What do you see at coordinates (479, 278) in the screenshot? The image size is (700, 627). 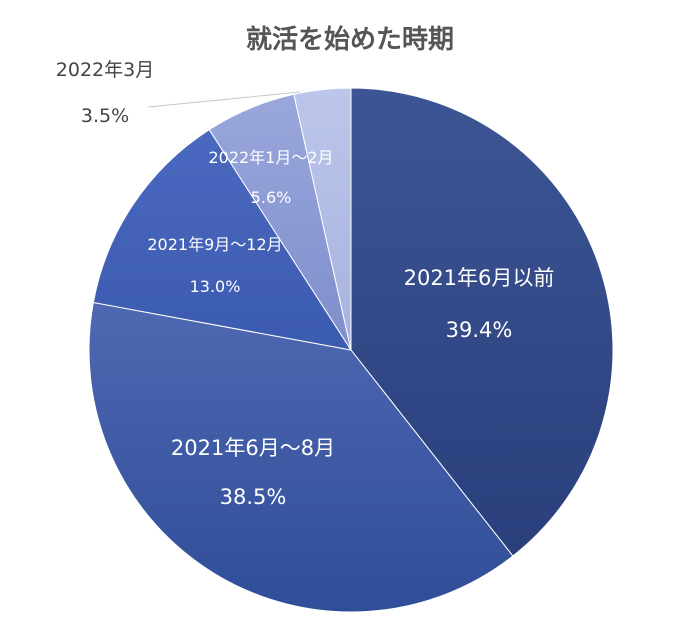 I see `slice-label-category: 2021年6月以前` at bounding box center [479, 278].